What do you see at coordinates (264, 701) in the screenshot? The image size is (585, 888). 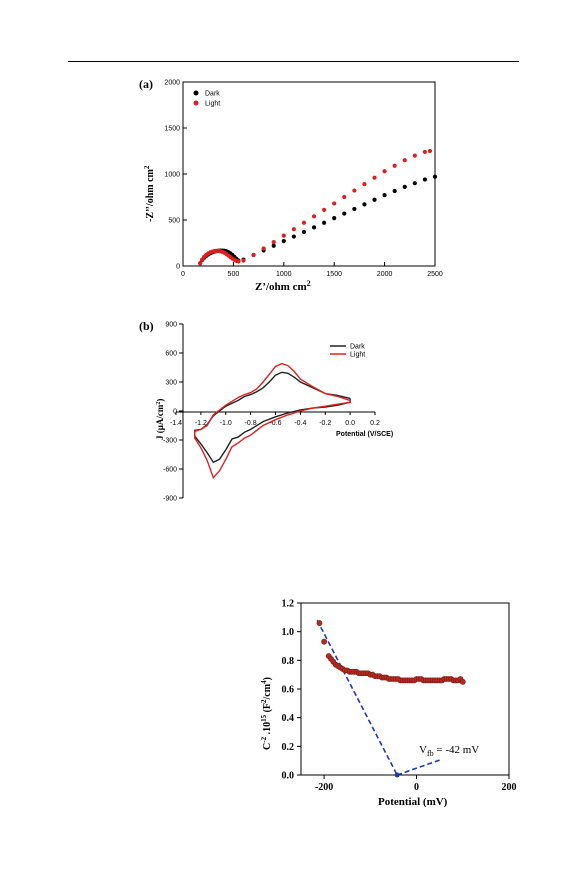 I see `panel-c-ylabel-part: 2` at bounding box center [264, 701].